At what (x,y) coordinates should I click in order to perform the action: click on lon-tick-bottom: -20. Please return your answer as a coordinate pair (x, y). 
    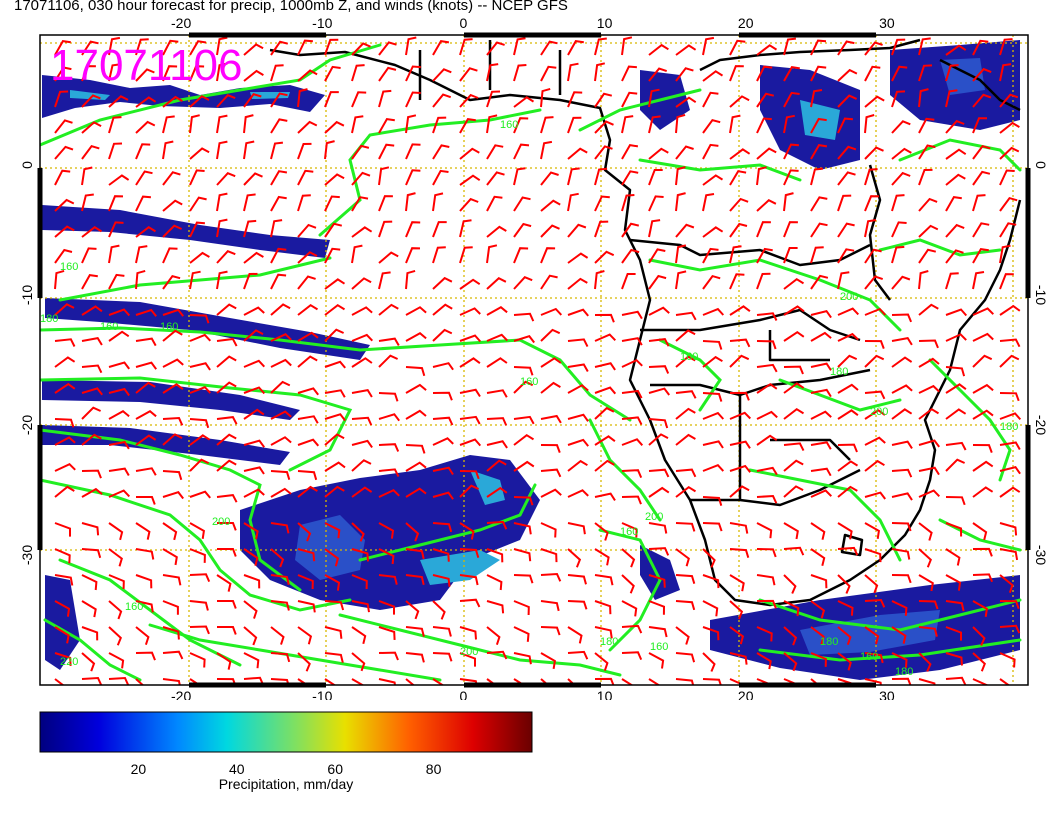
    Looking at the image, I should click on (181, 694).